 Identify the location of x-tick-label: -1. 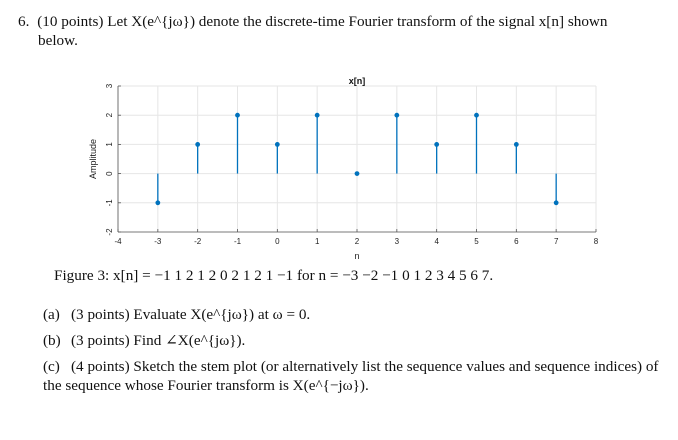
(238, 241).